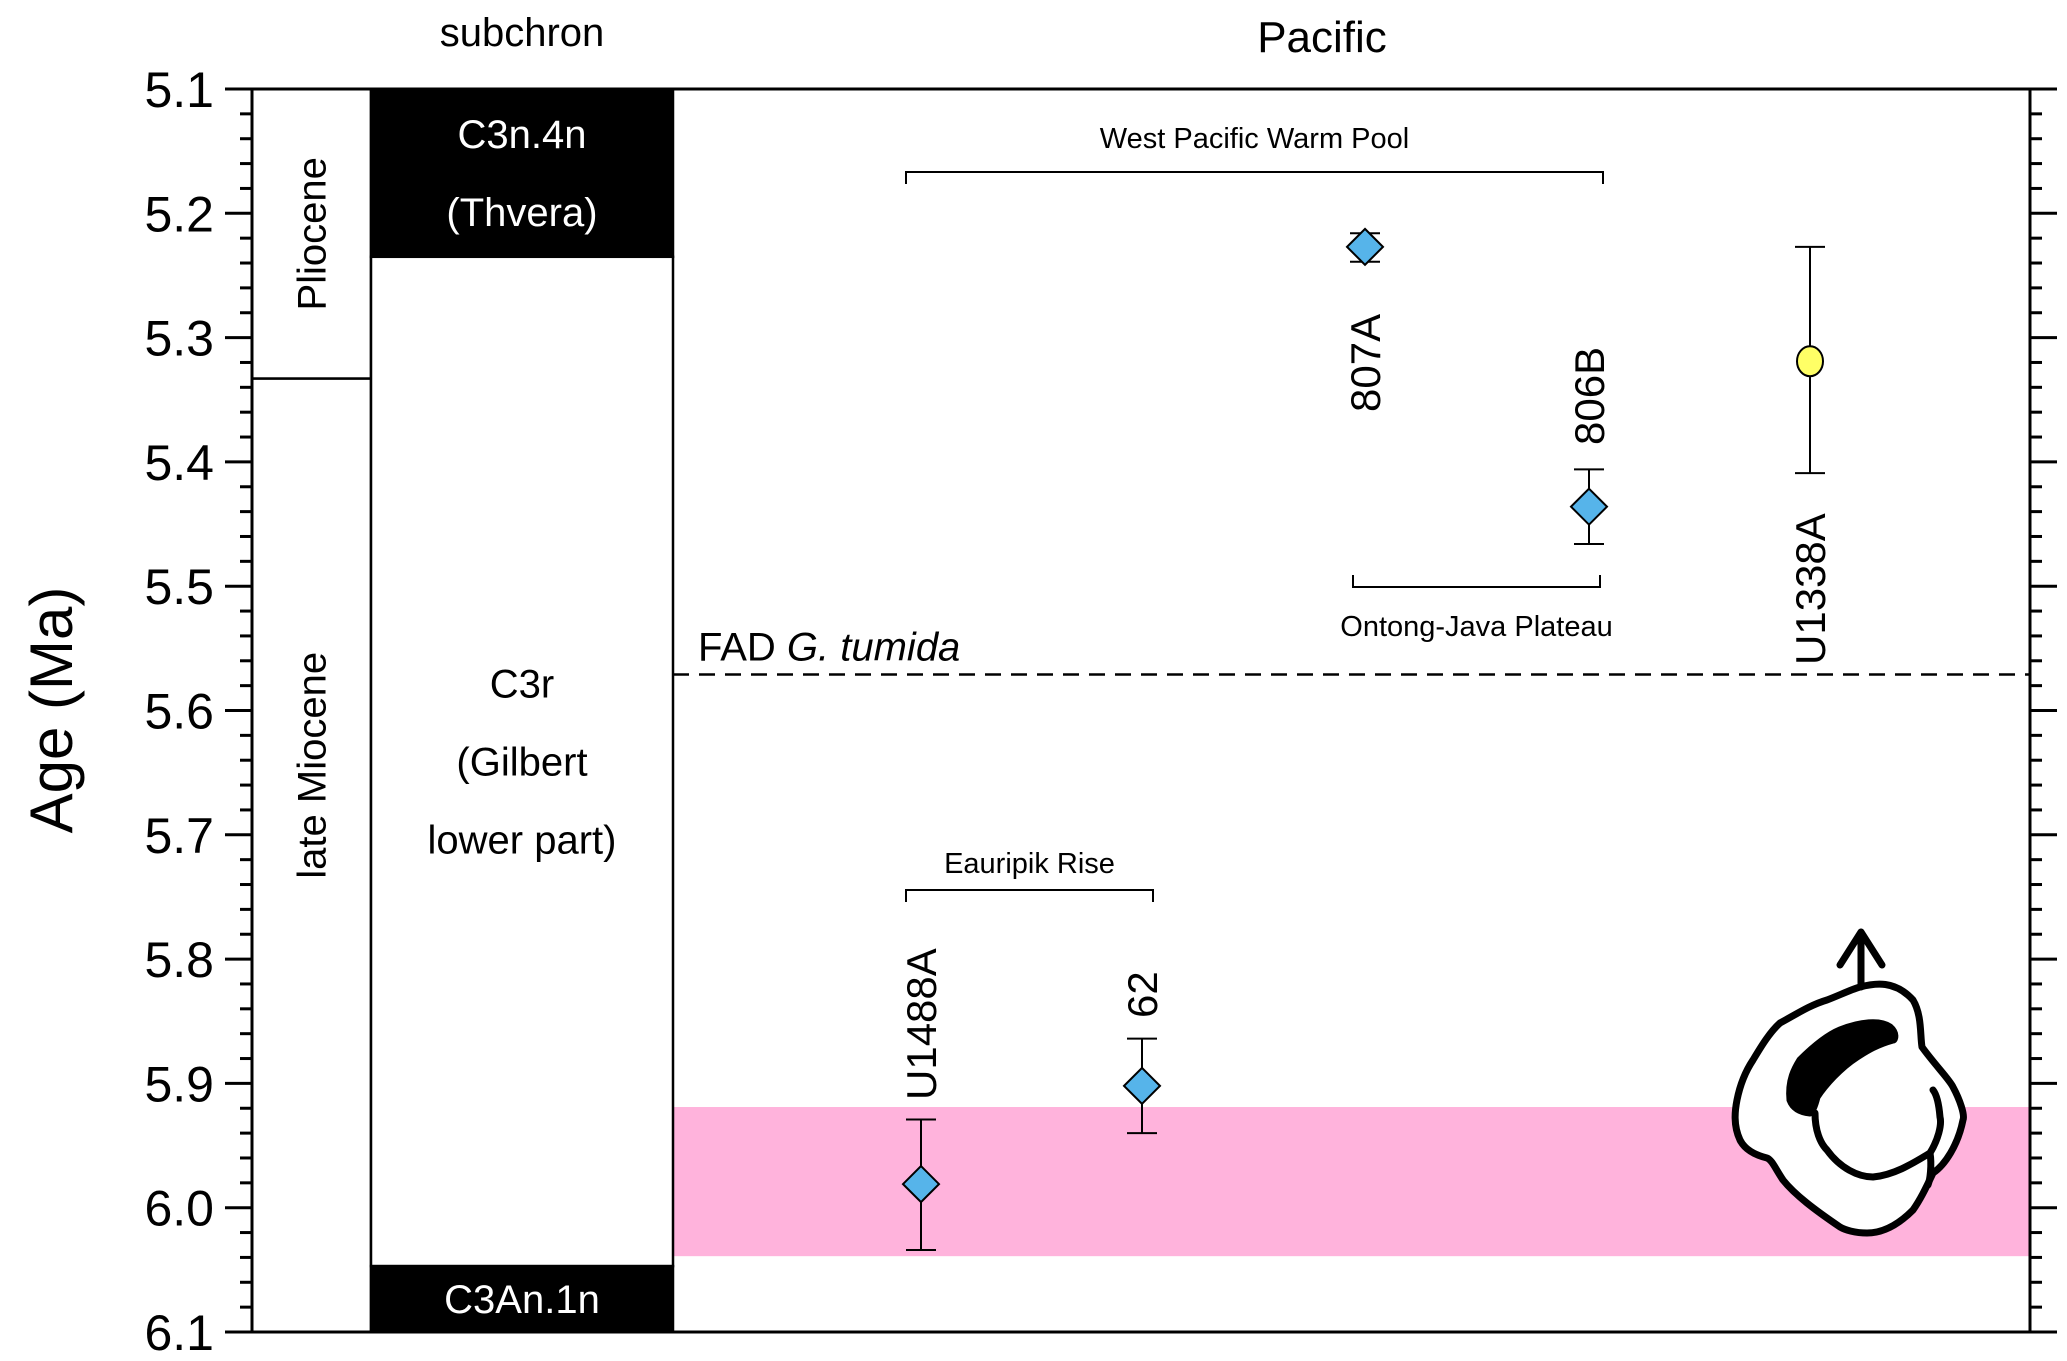 This screenshot has height=1361, width=2067. I want to click on subchron-title: subchron, so click(522, 33).